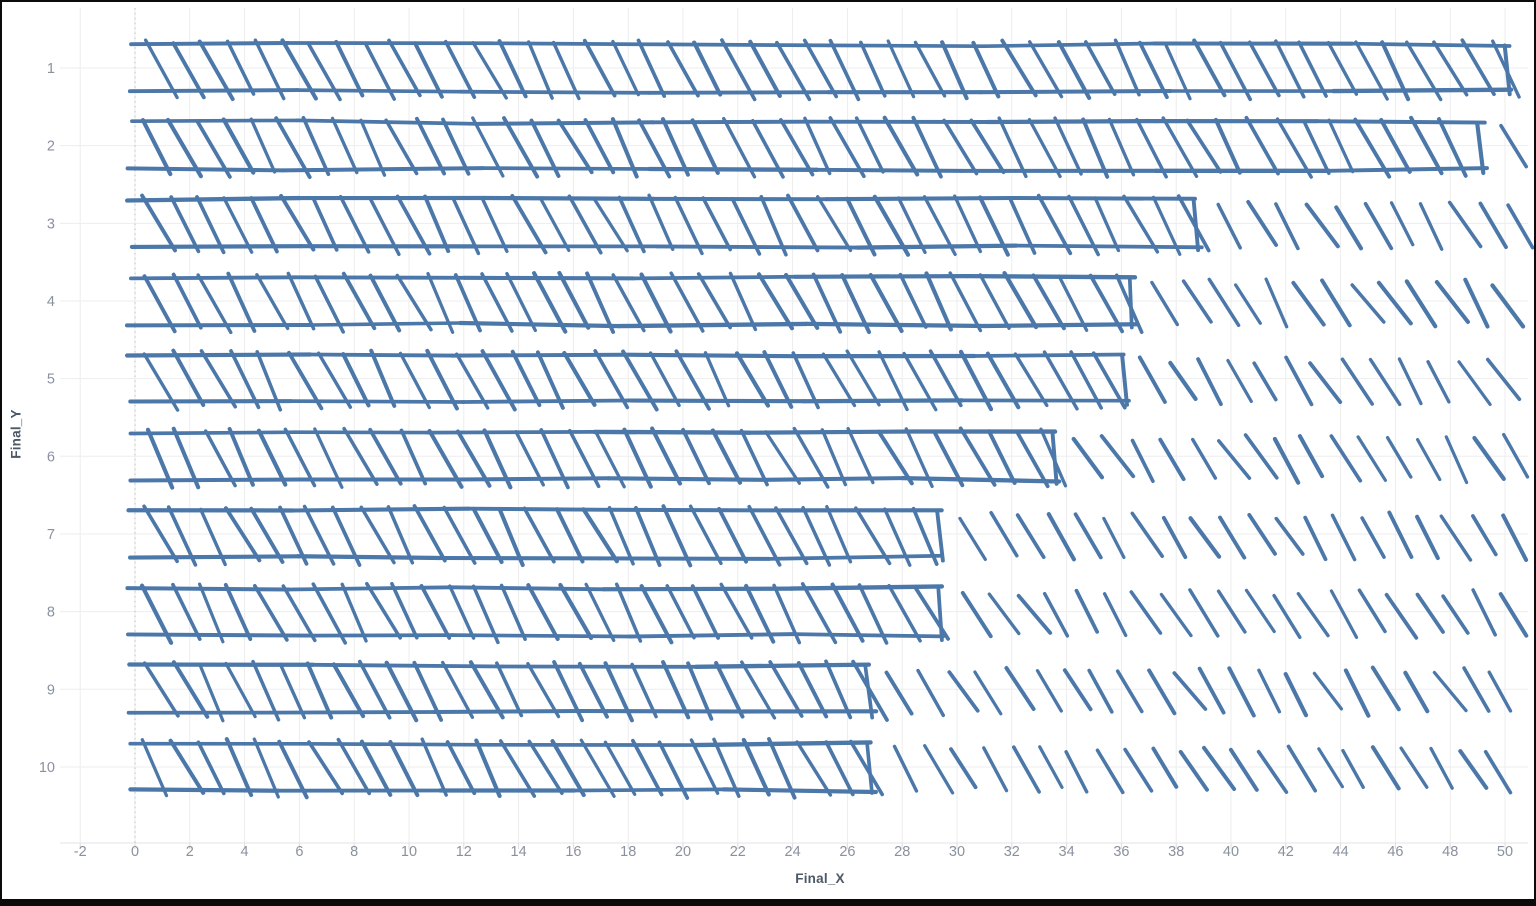 Image resolution: width=1536 pixels, height=906 pixels. What do you see at coordinates (1286, 852) in the screenshot?
I see `x-tick-label: 42` at bounding box center [1286, 852].